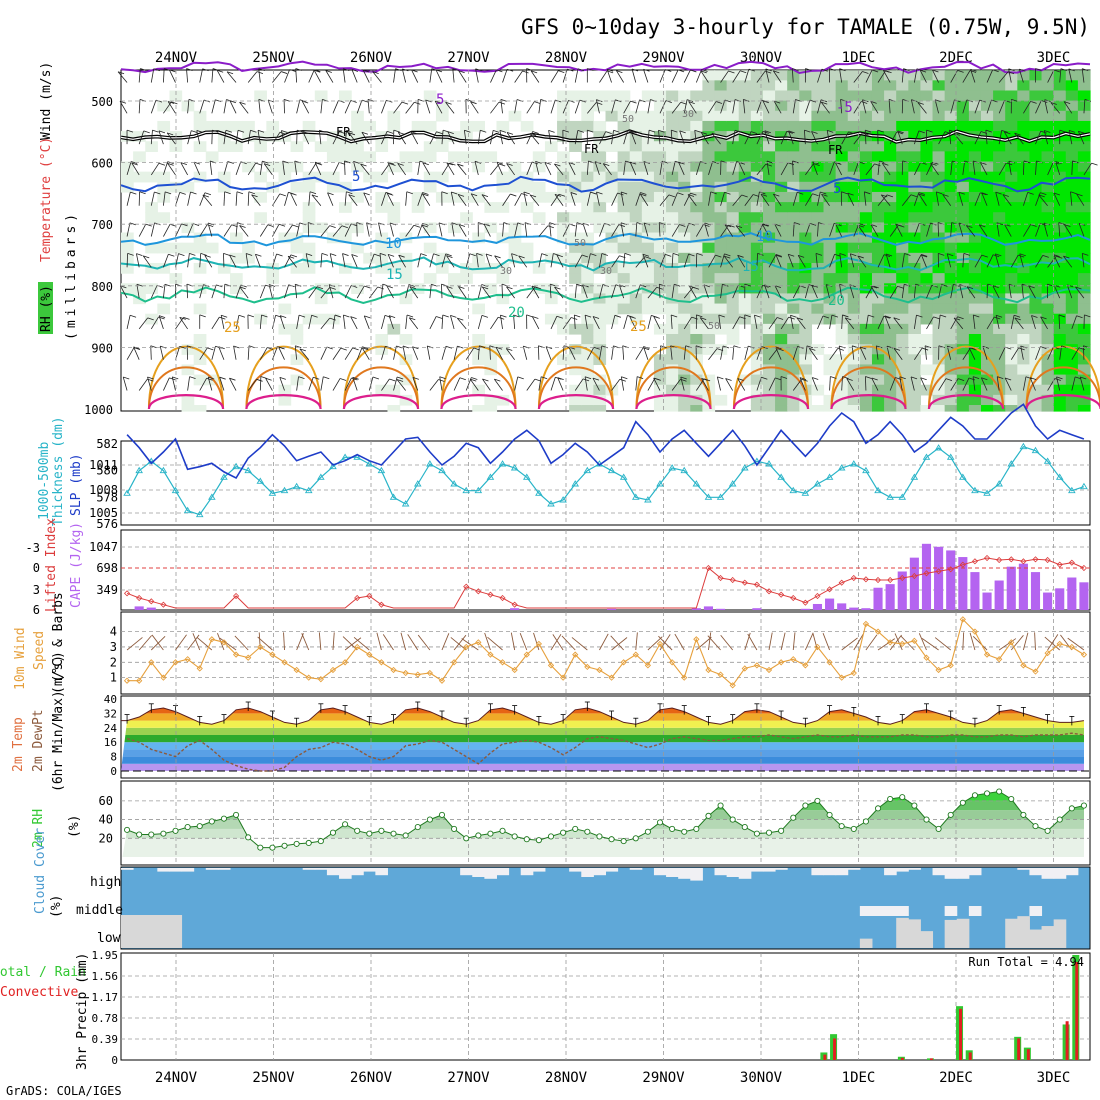  Describe the element at coordinates (18, 744) in the screenshot. I see `temp-label-1: 2m Temp` at that location.